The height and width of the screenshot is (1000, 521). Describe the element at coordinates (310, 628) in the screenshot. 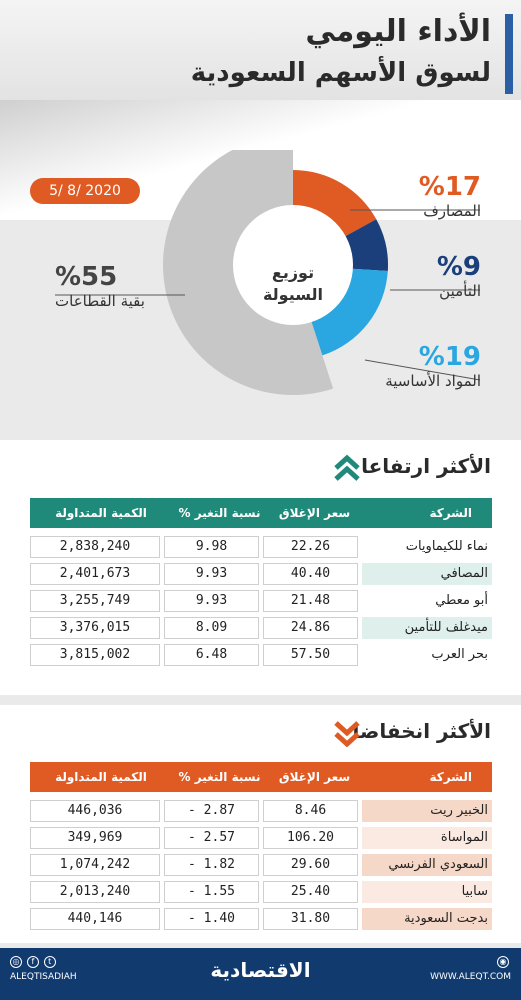

I see `close-cell: 24.86` at that location.